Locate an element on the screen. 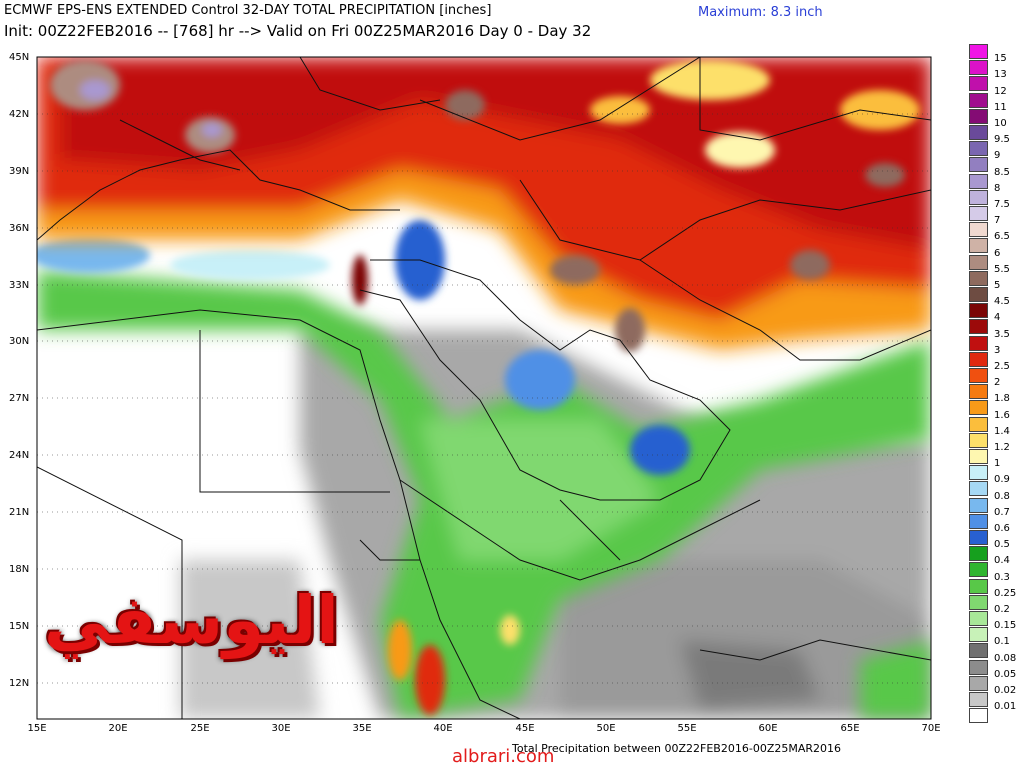 The width and height of the screenshot is (1024, 768). lat-label: 12N is located at coordinates (19, 683).